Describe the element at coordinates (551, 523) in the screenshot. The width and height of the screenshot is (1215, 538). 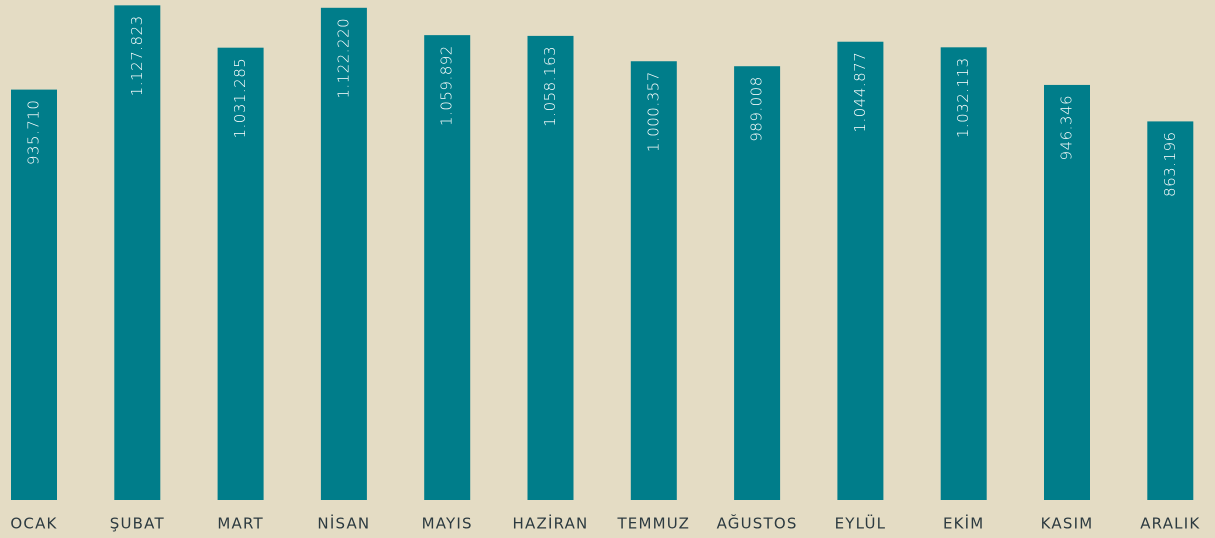
I see `x-tick-label: HAZİRAN` at that location.